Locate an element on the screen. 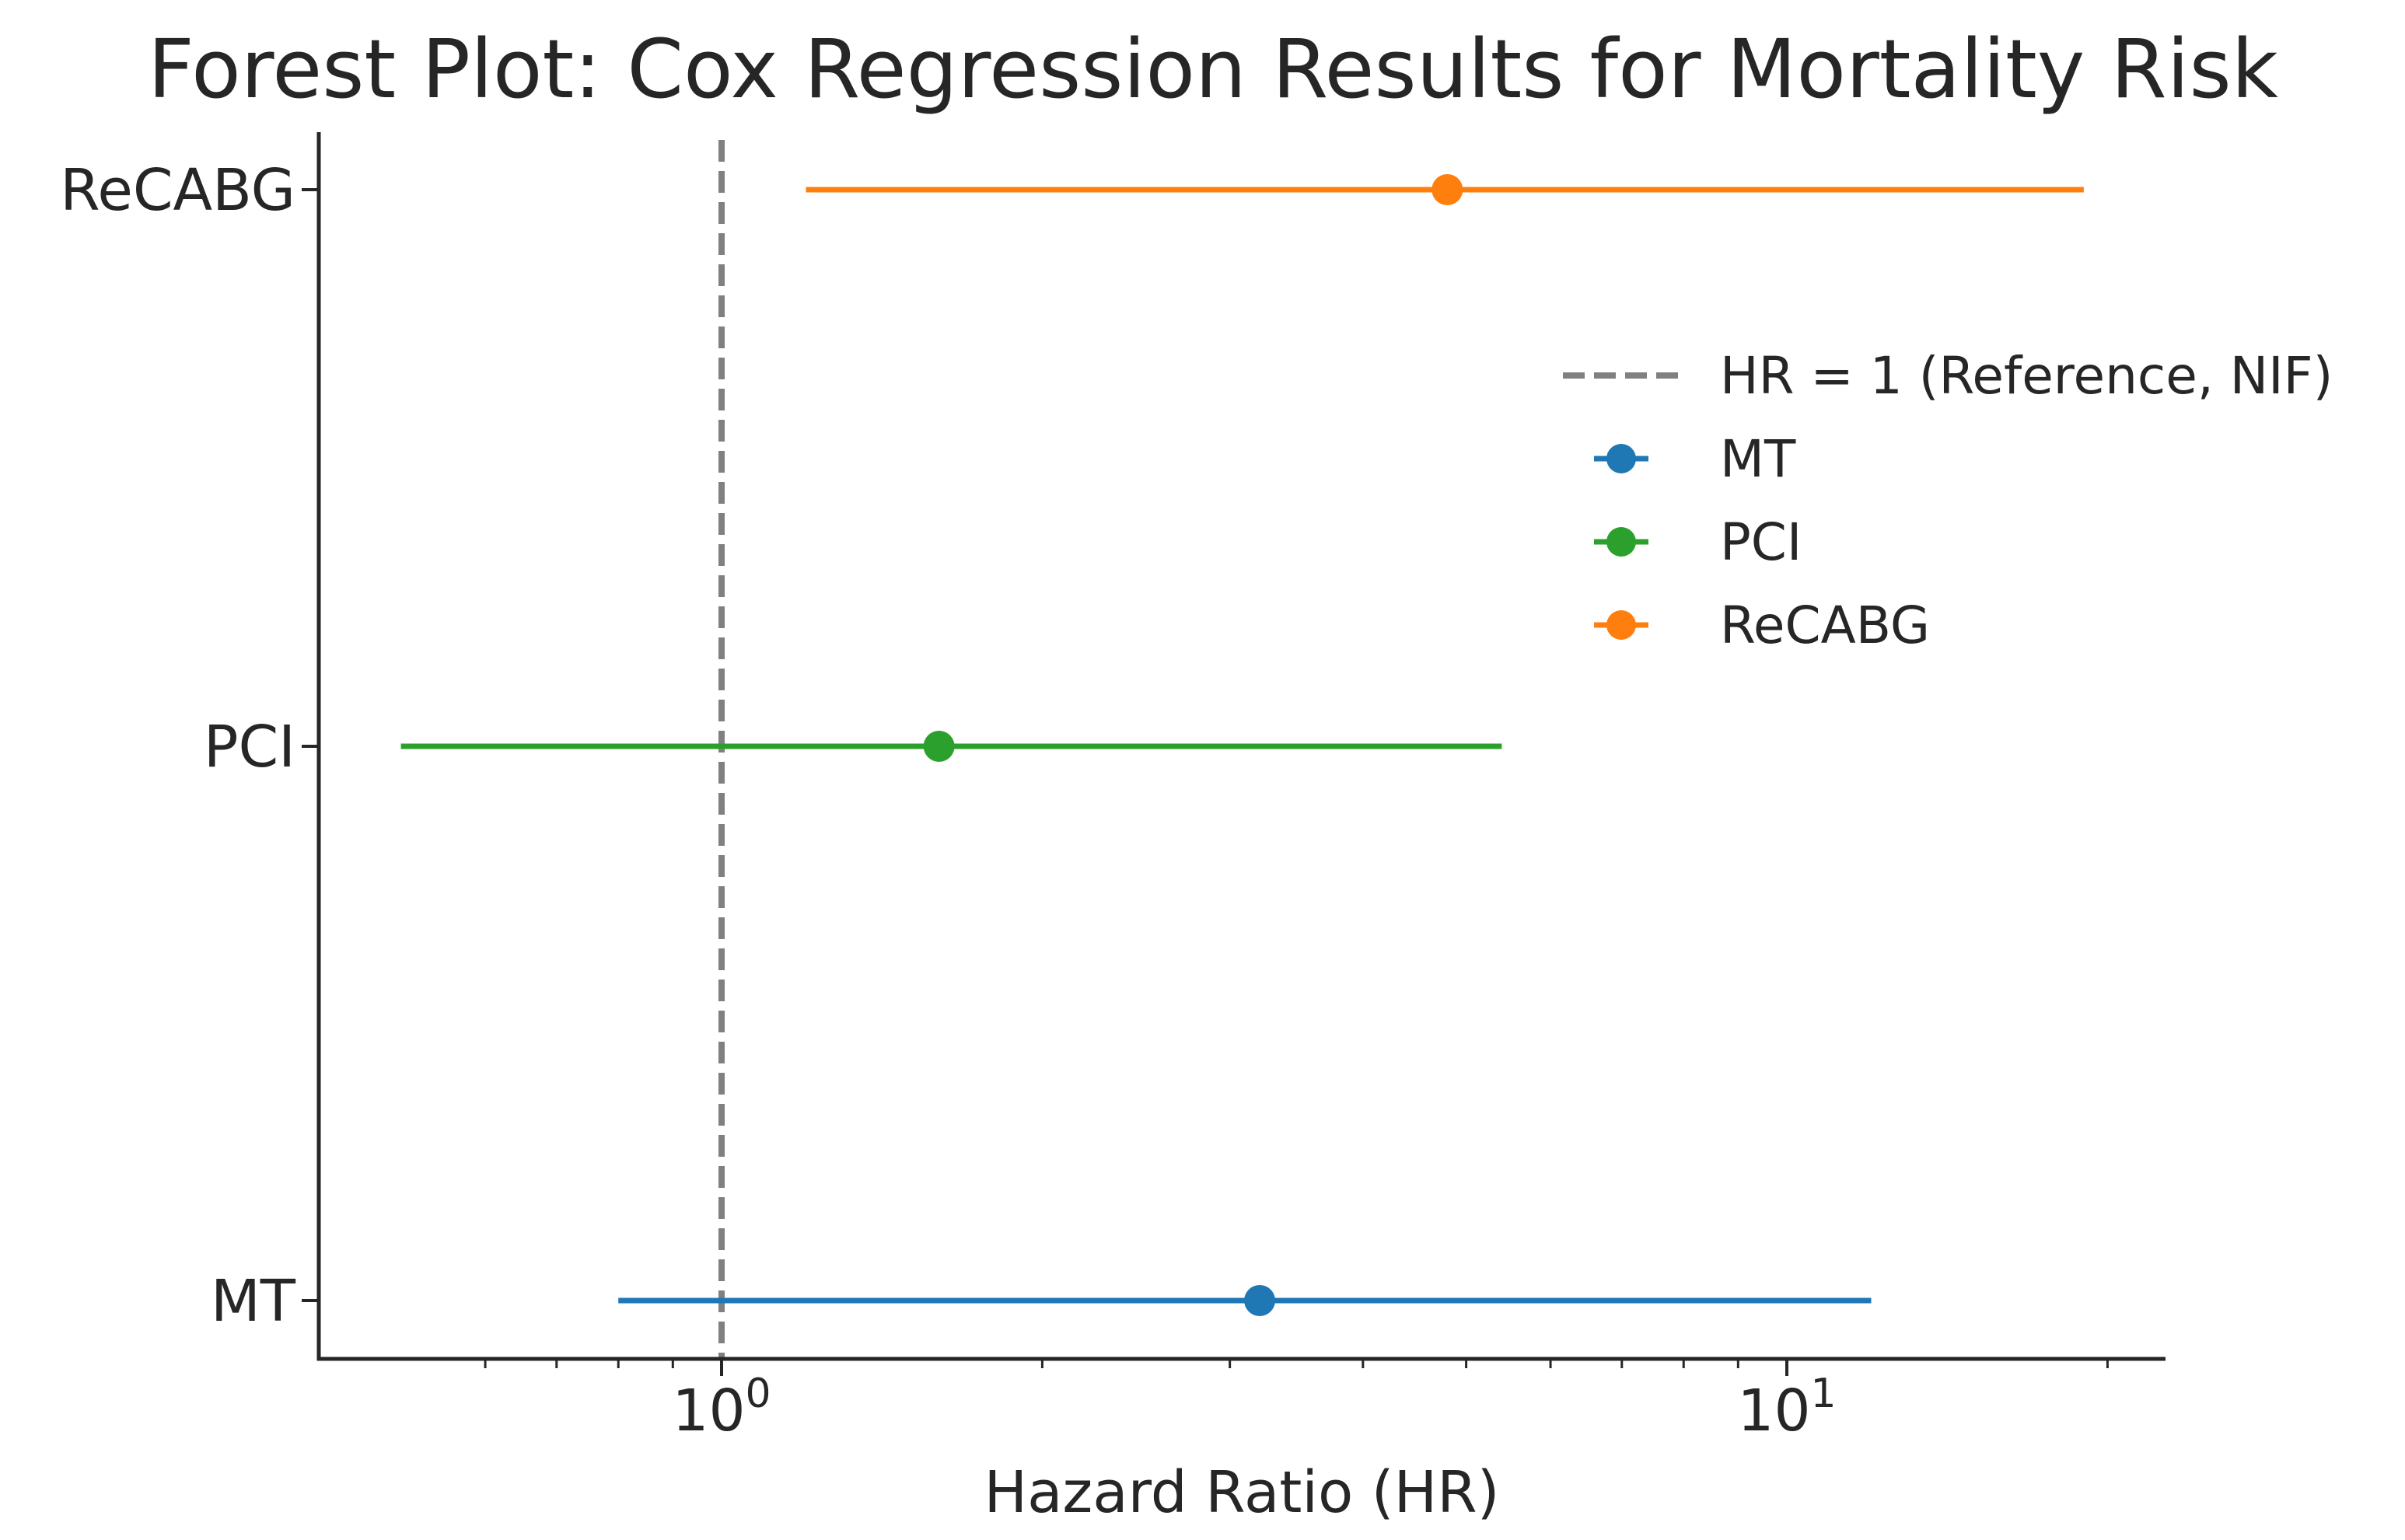 The height and width of the screenshot is (1540, 2405). legend-marker-pci is located at coordinates (1621, 542).